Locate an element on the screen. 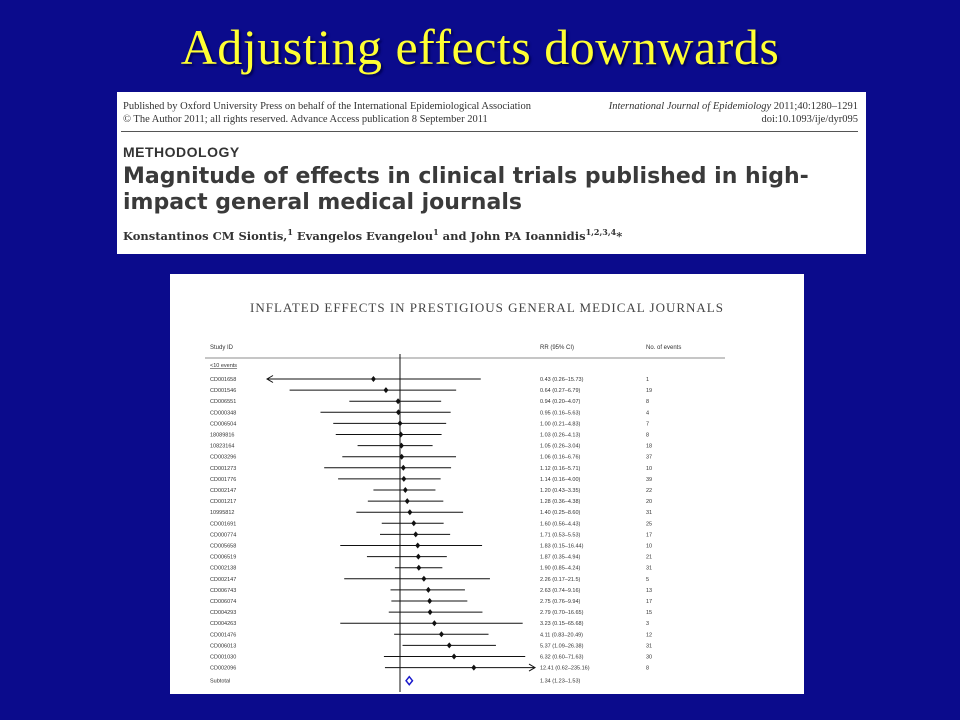  author-3: and John PA Ioannidis is located at coordinates (512, 235).